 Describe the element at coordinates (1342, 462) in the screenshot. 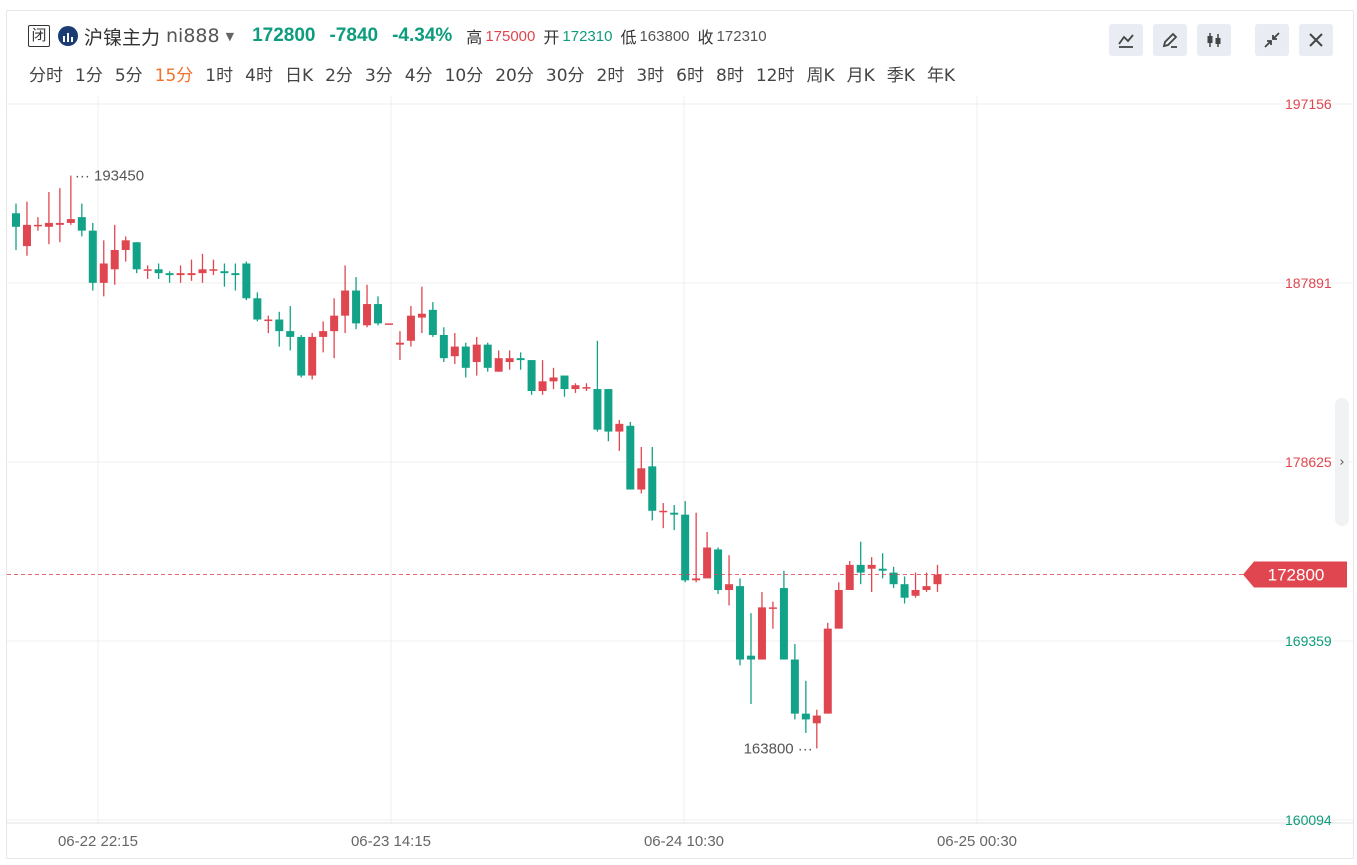

I see `side-panel-toggle: ›` at that location.